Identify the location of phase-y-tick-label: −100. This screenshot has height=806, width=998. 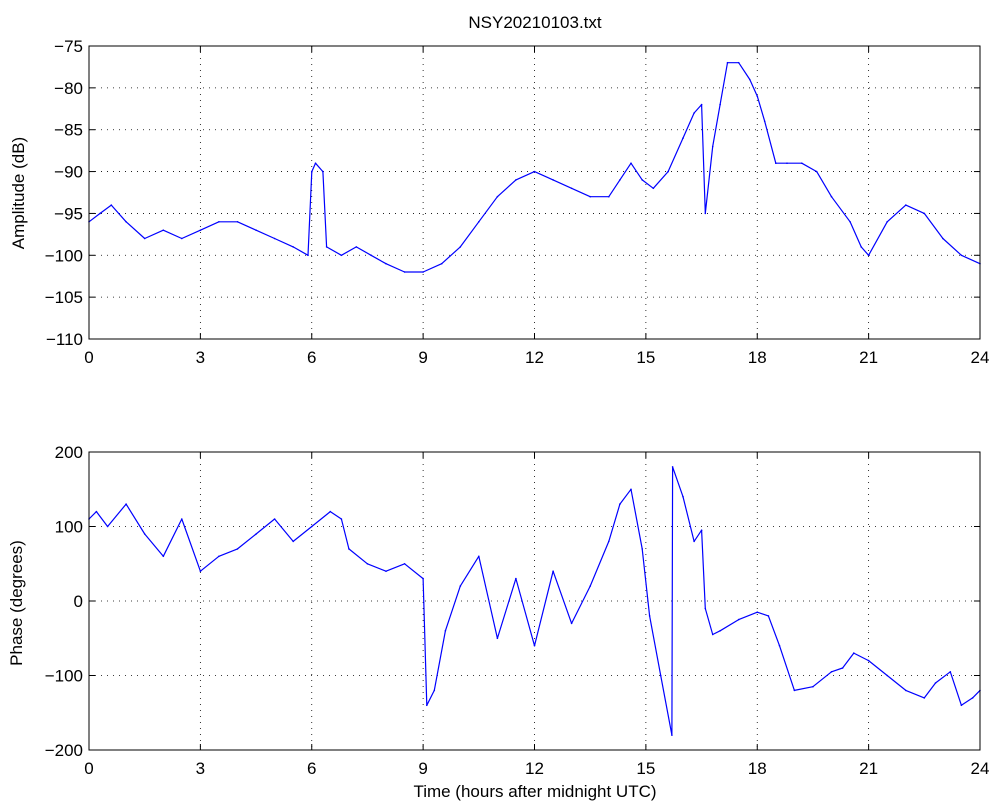
(64, 676).